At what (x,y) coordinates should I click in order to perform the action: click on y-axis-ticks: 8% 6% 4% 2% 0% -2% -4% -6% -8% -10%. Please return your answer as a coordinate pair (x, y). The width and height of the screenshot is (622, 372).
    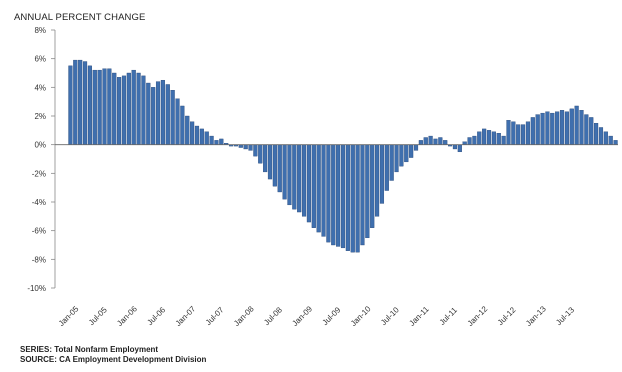
    Looking at the image, I should click on (41, 159).